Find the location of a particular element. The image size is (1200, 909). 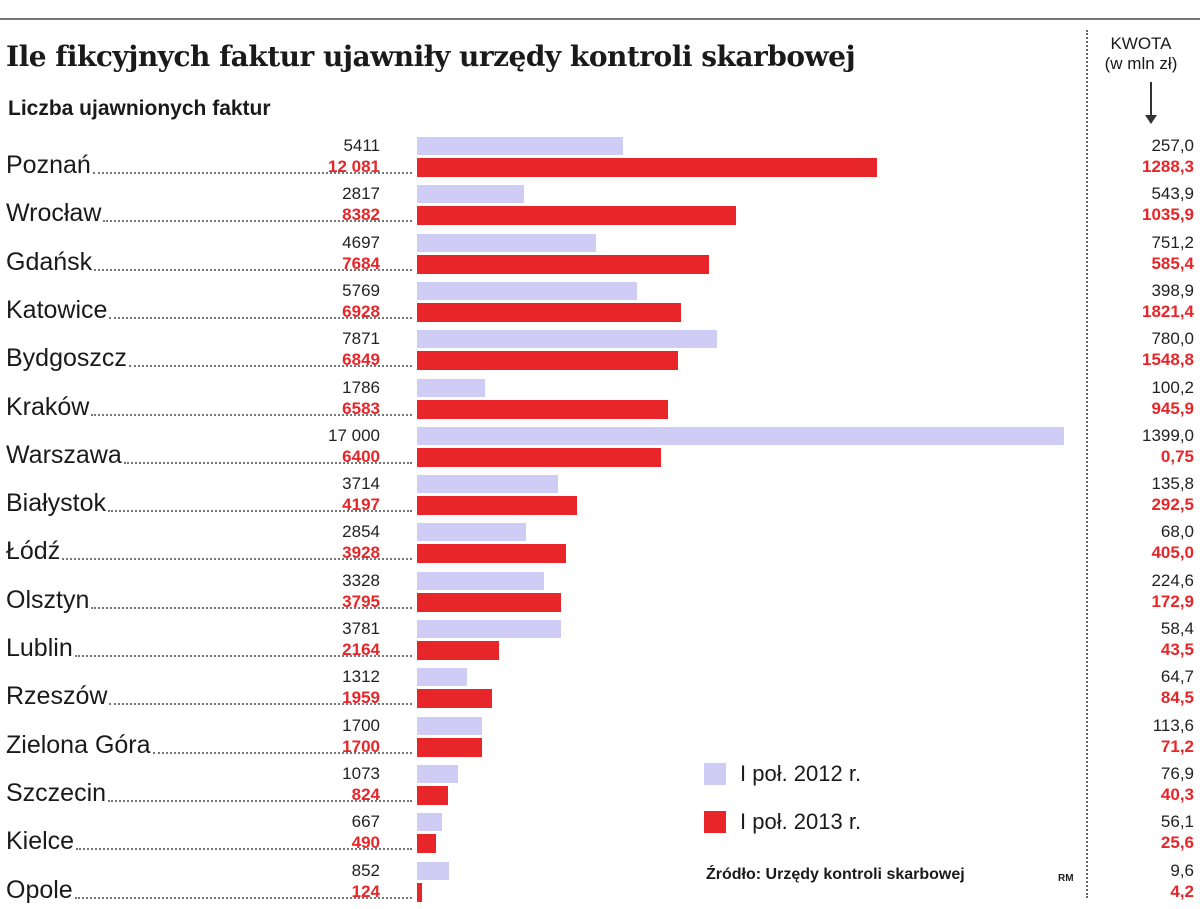

category-label-text: Olsztyn is located at coordinates (48, 599).